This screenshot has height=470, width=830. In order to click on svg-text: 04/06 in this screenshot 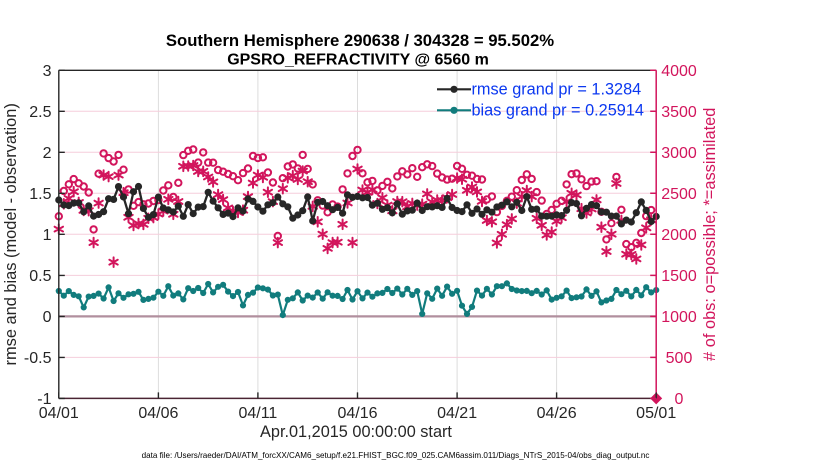, I will do `click(158, 413)`.